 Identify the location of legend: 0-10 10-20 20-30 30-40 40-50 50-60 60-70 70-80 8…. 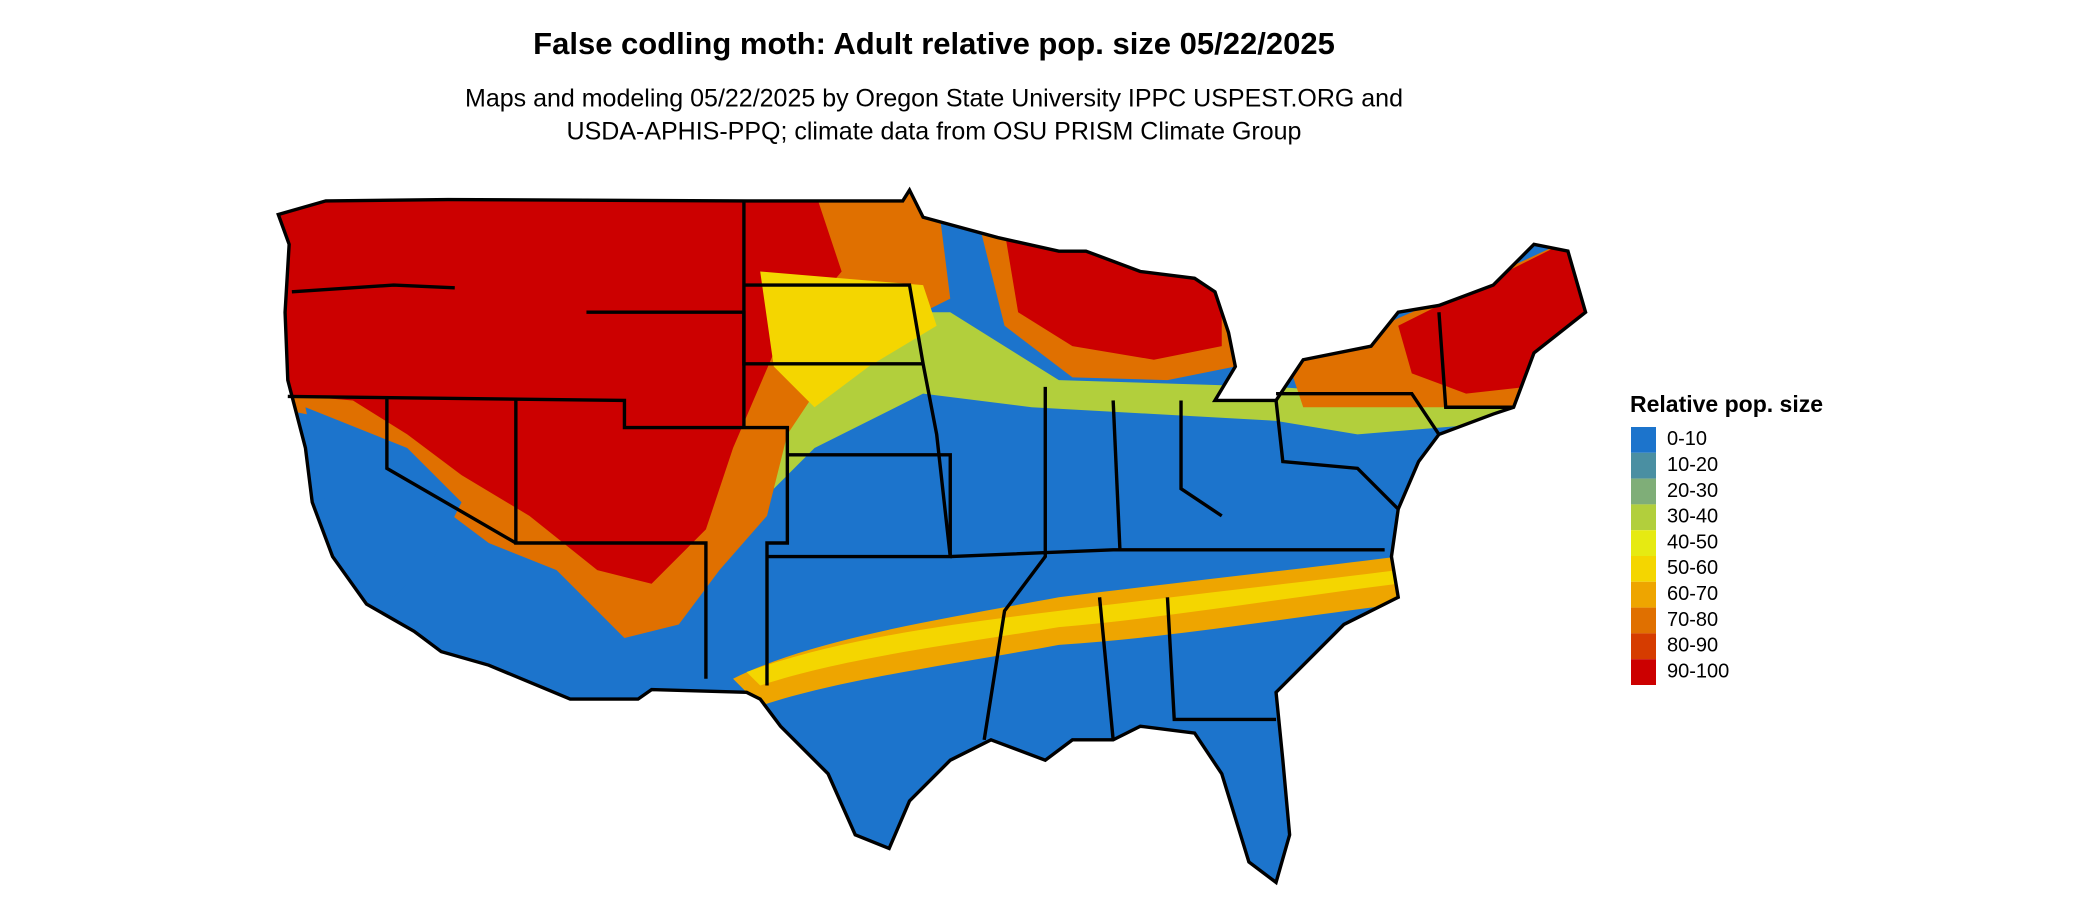
(1680, 556).